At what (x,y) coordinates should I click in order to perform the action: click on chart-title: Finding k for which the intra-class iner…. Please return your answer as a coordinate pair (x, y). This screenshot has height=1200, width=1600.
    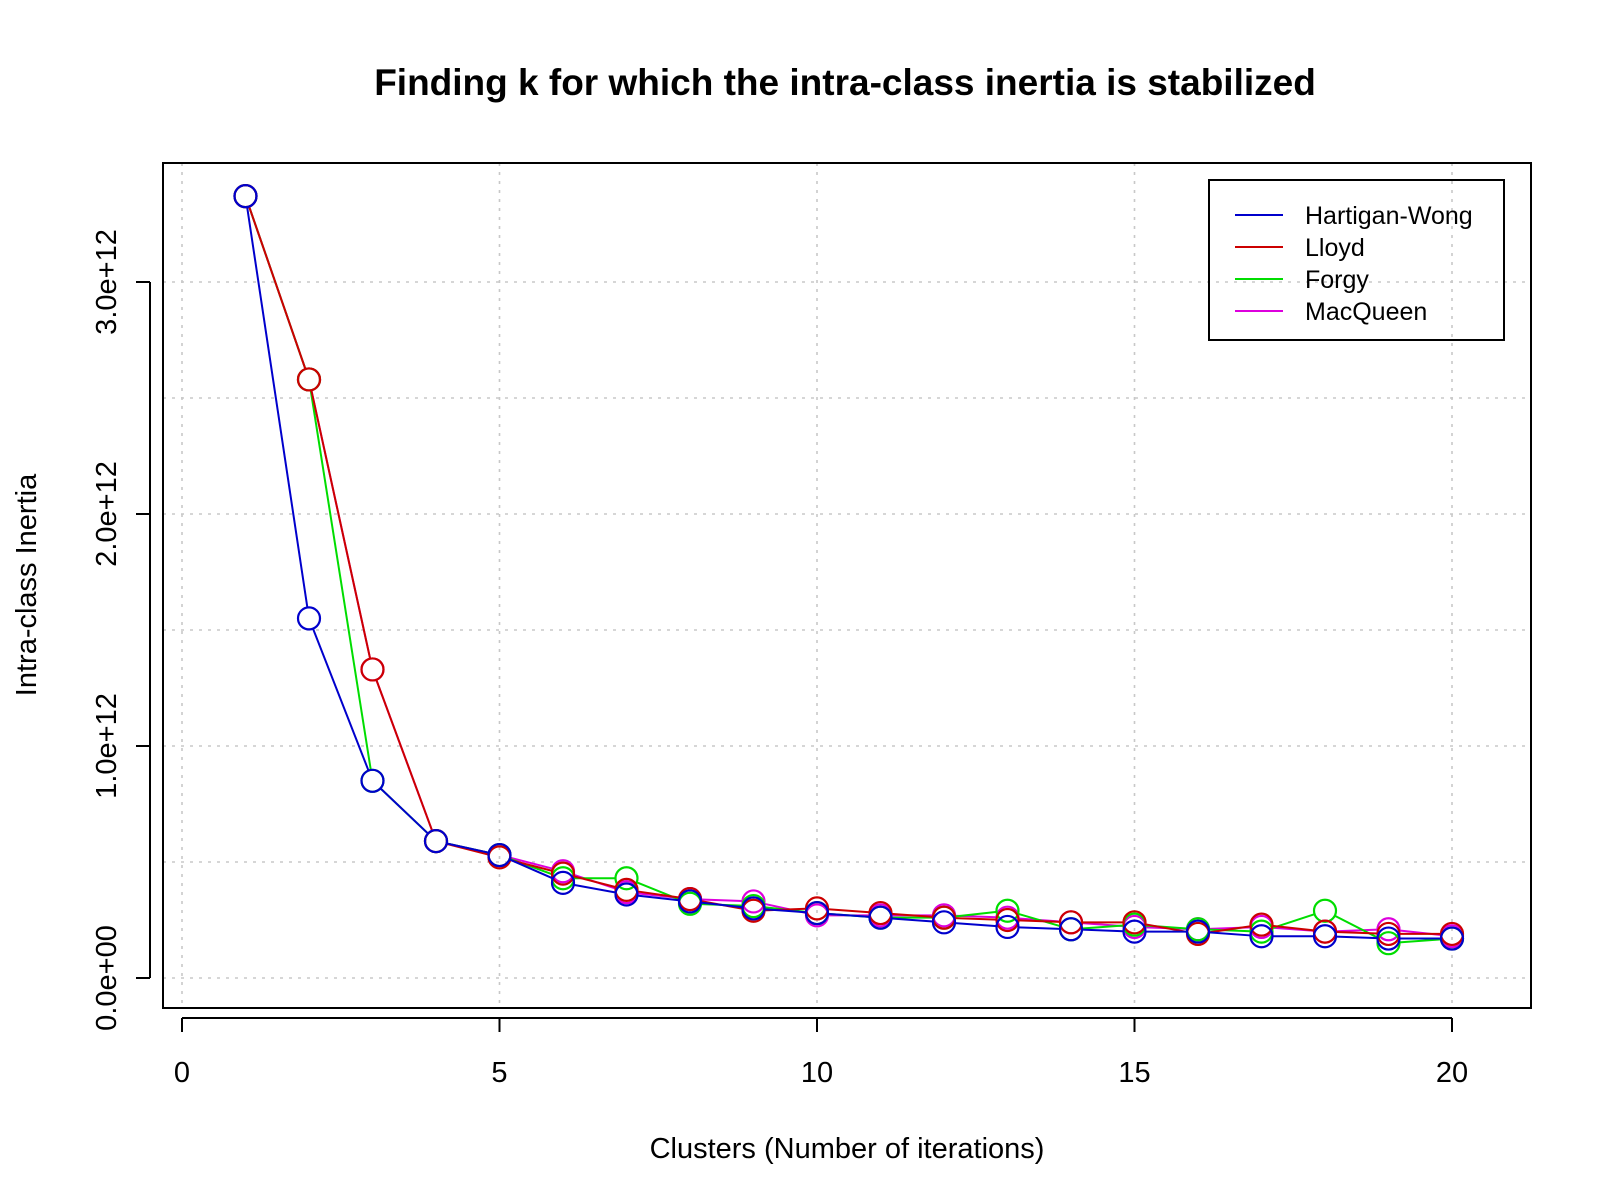
    Looking at the image, I should click on (845, 82).